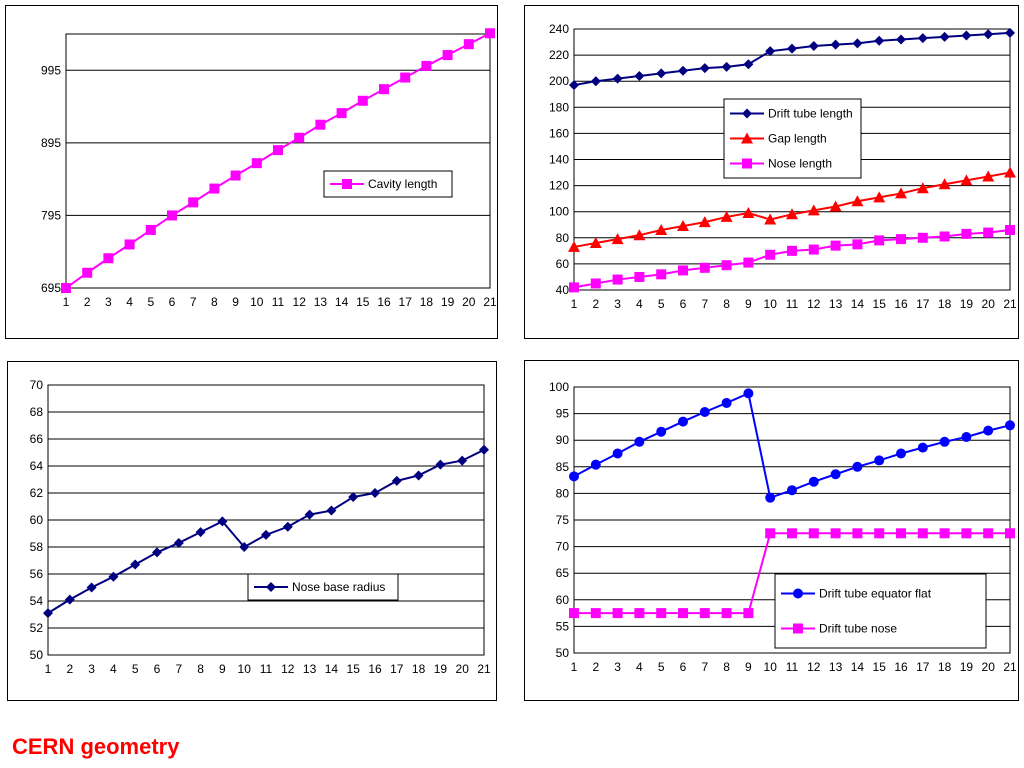 The image size is (1024, 768). What do you see at coordinates (338, 587) in the screenshot?
I see `legend-label: Nose base radius` at bounding box center [338, 587].